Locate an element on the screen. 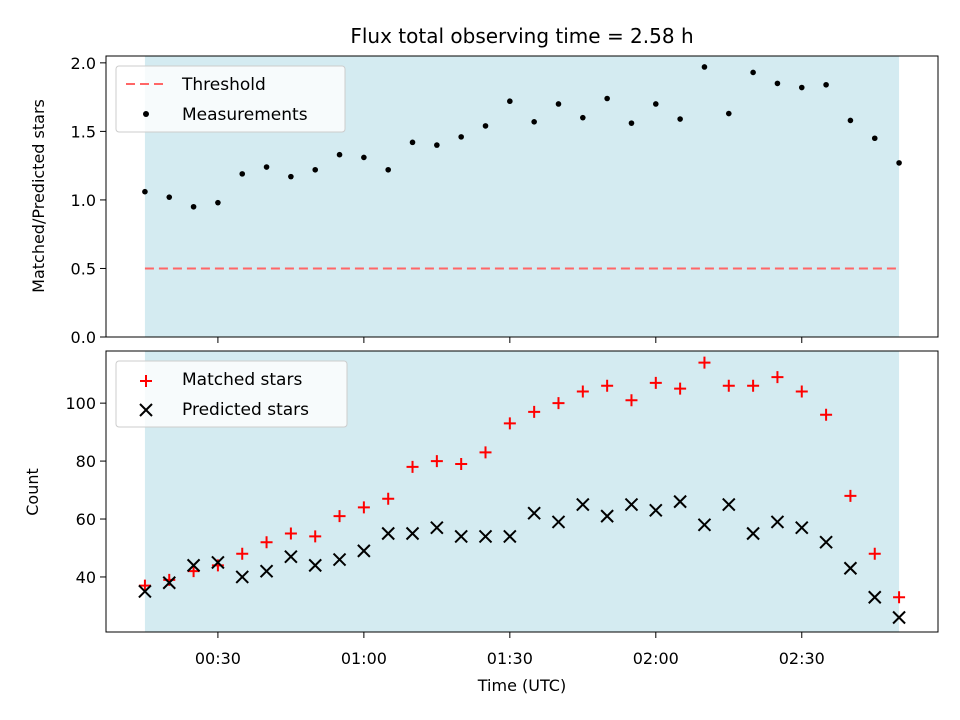  x-axis-label: Time (UTC) is located at coordinates (521, 685).